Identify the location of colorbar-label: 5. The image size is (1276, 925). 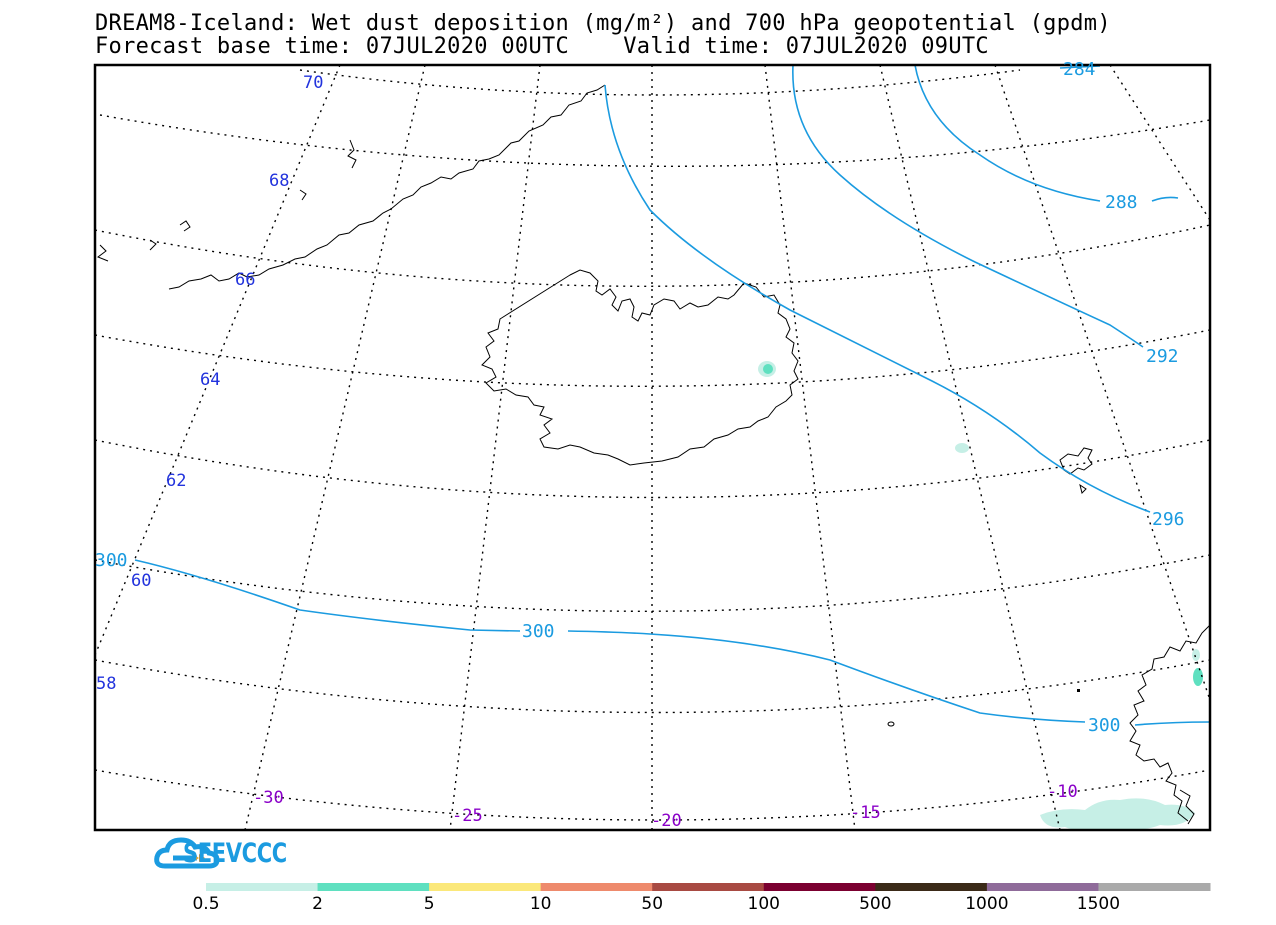
(429, 904).